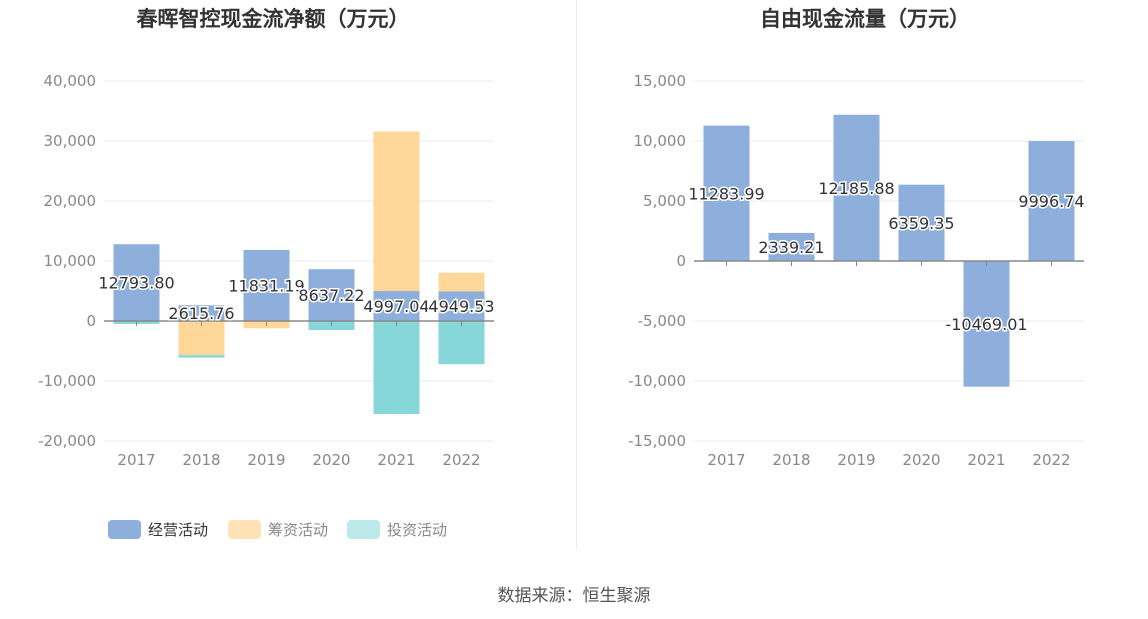 The height and width of the screenshot is (619, 1148). What do you see at coordinates (178, 530) in the screenshot?
I see `legend-label: 经营活动` at bounding box center [178, 530].